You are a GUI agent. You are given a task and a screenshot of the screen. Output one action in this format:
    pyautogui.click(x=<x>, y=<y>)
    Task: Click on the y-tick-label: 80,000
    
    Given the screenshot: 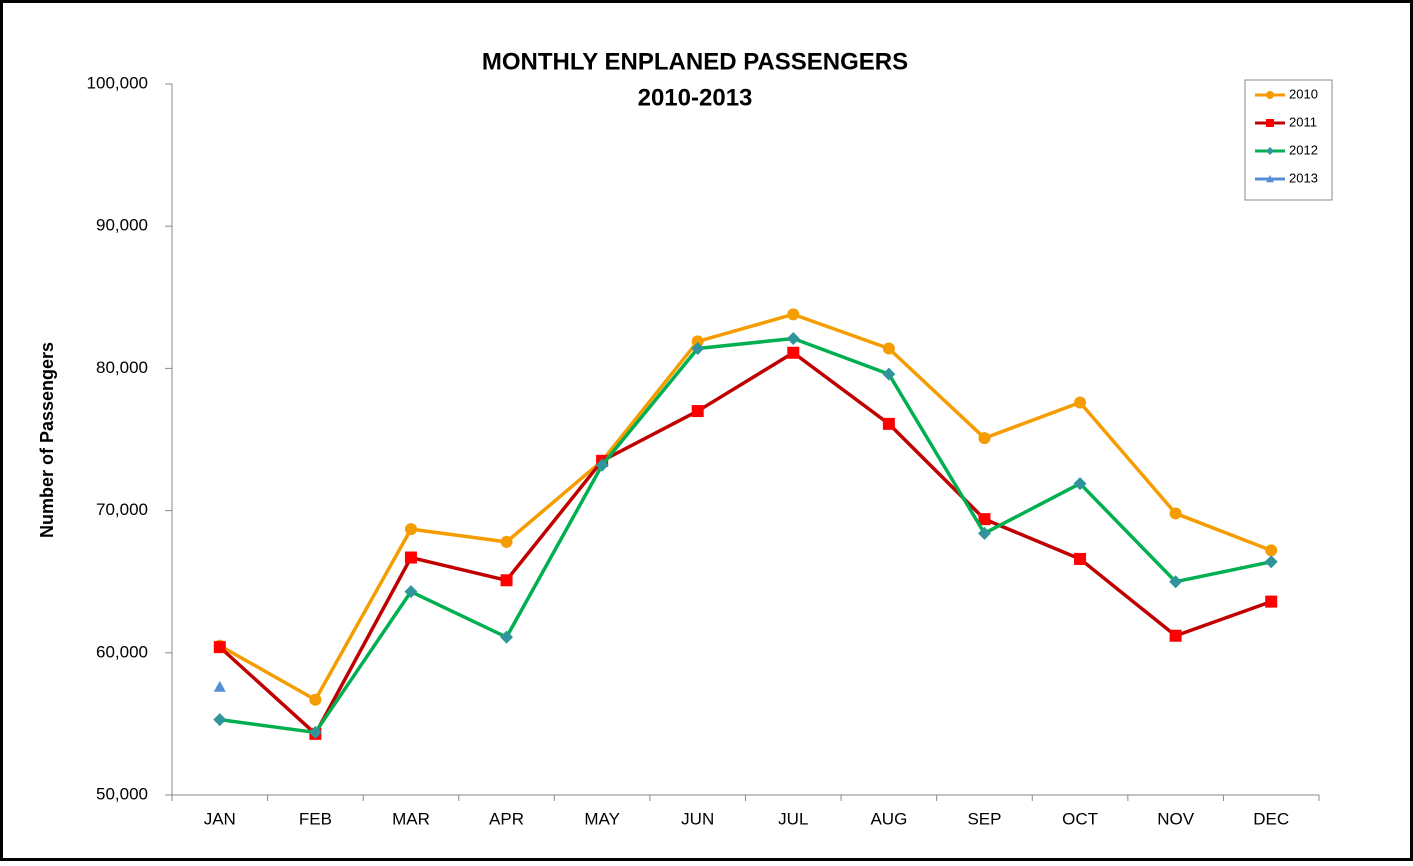 What is the action you would take?
    pyautogui.click(x=122, y=367)
    